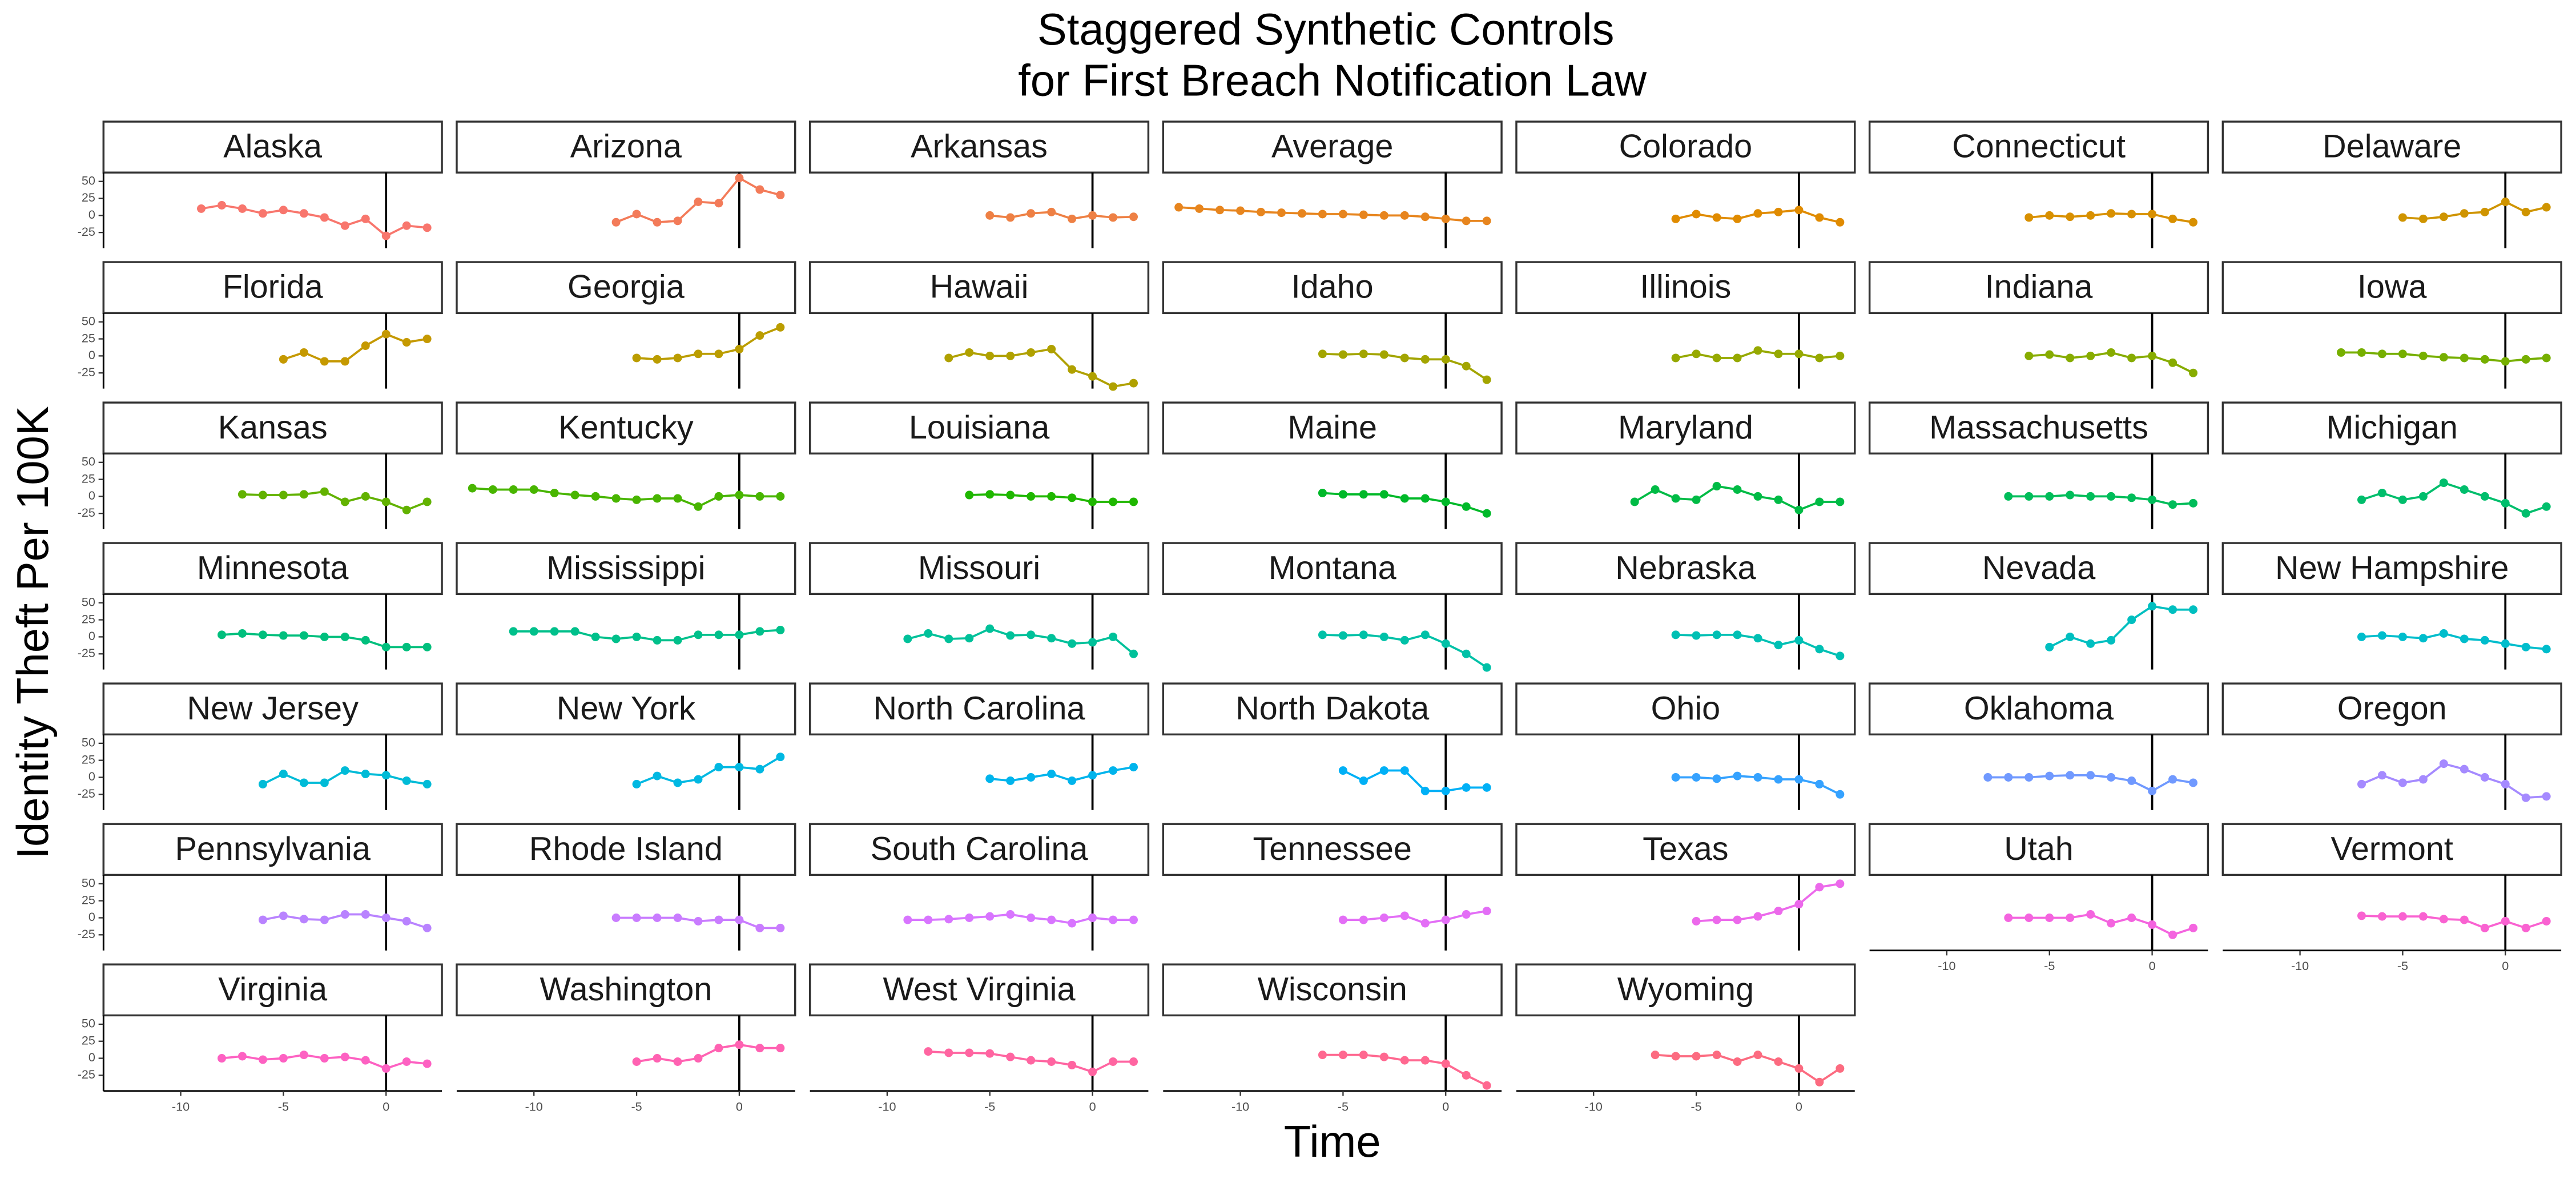 Image resolution: width=2576 pixels, height=1183 pixels. I want to click on facet-label: Nebraska, so click(1685, 568).